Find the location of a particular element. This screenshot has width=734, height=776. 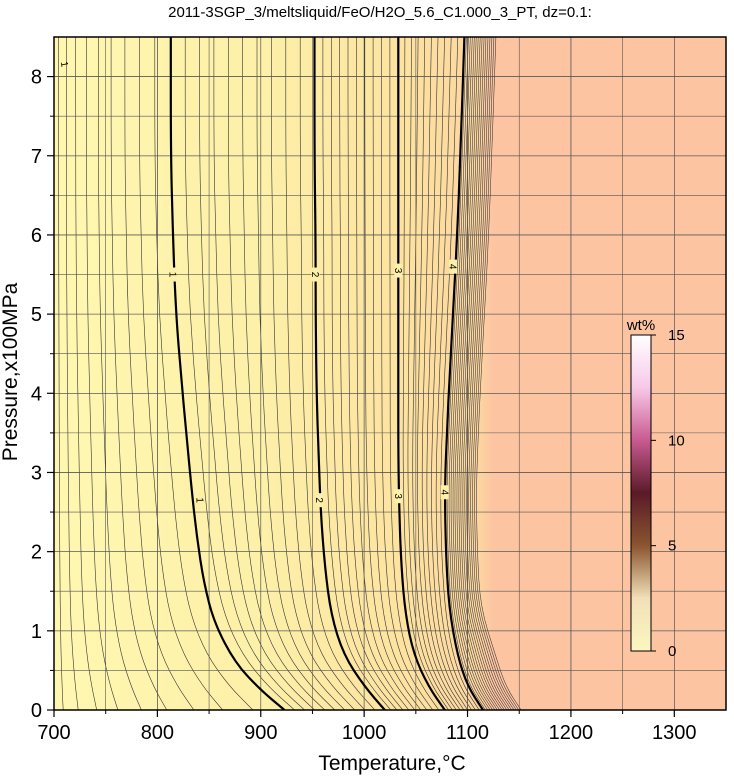

contour-label-edge: 1 is located at coordinates (64, 65).